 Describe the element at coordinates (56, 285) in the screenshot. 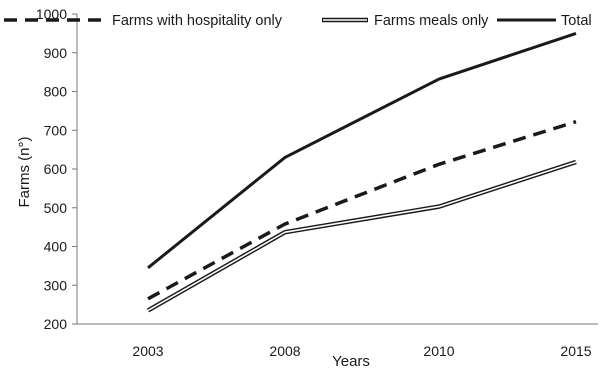

I see `y-tick-label: 300` at that location.